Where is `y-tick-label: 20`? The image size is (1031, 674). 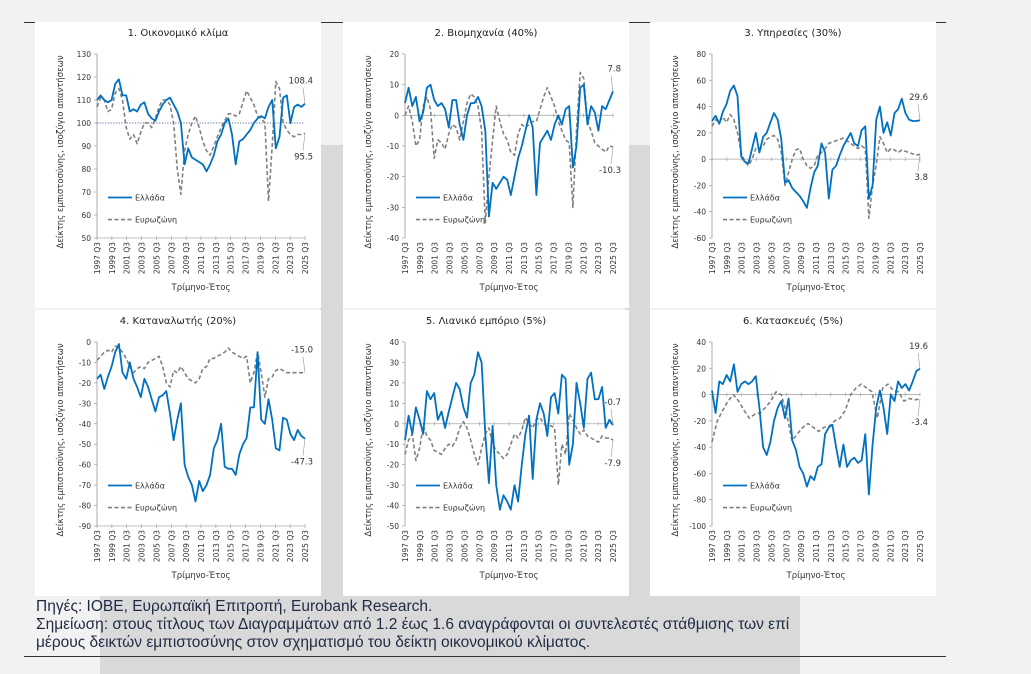
y-tick-label: 20 is located at coordinates (394, 54).